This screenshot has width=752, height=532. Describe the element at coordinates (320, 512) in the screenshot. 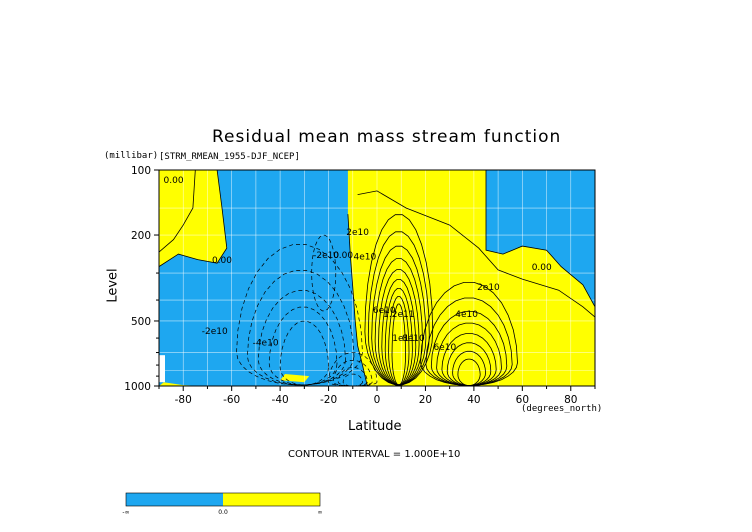

I see `colorbar-label: ∞` at that location.